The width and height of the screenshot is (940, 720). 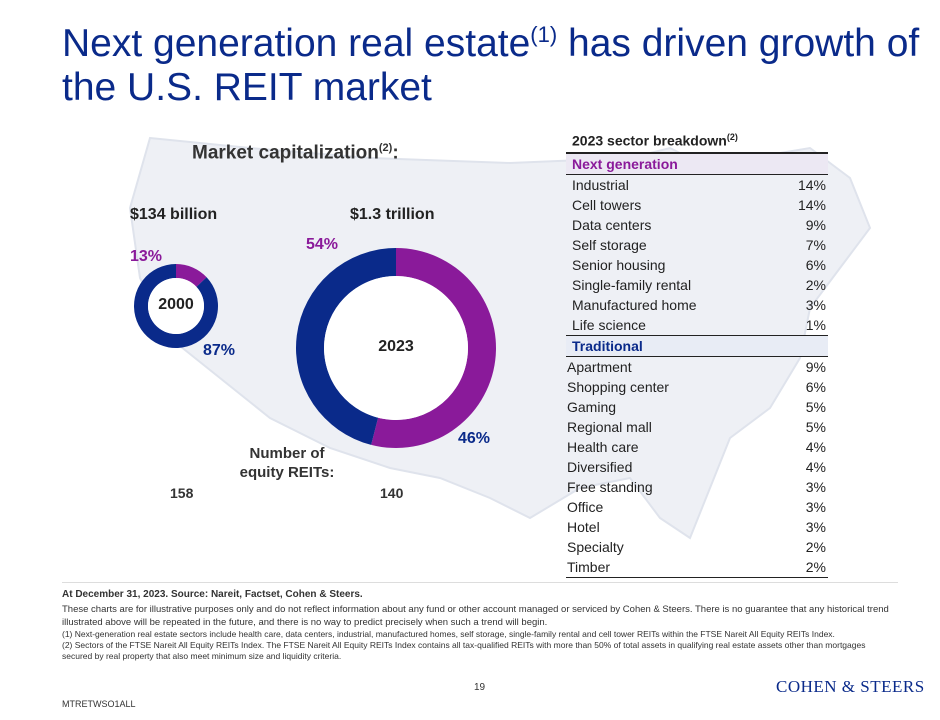 I want to click on table-row: Specialty 2%, so click(x=697, y=547).